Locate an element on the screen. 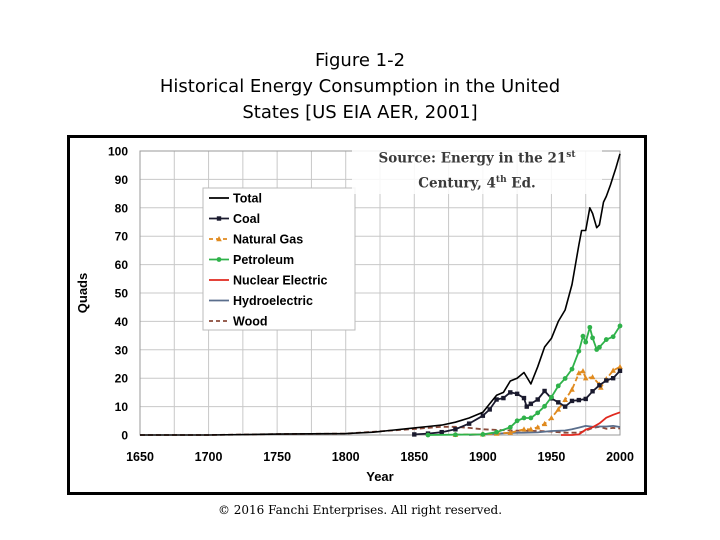  legend-label-wood: Wood is located at coordinates (250, 322).